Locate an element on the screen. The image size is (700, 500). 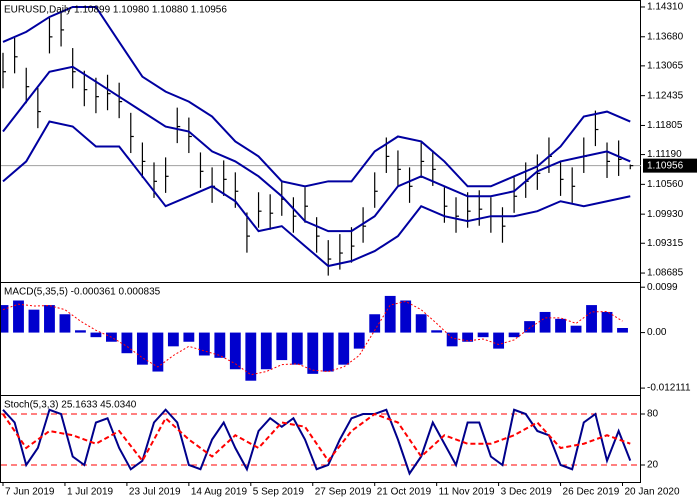
y-tick-label: 1.09930 is located at coordinates (665, 214).